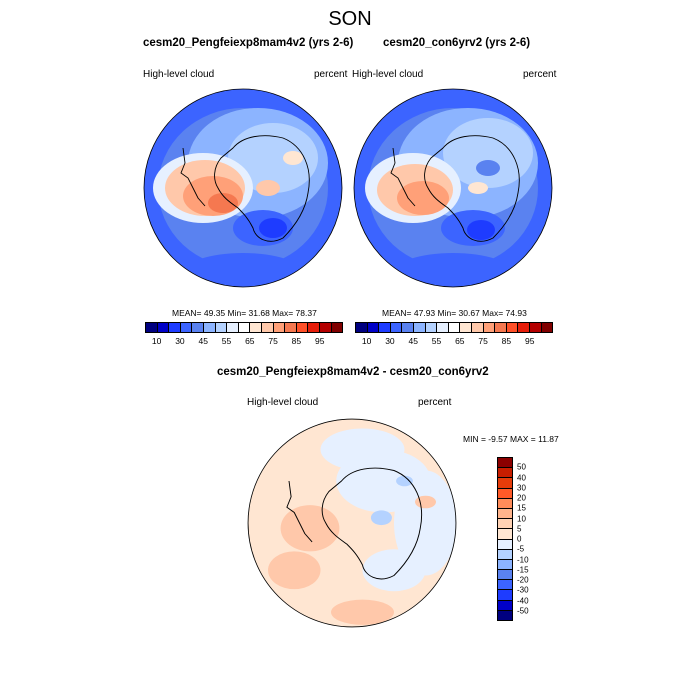  I want to click on colorbar-tick-label: 20, so click(521, 498).